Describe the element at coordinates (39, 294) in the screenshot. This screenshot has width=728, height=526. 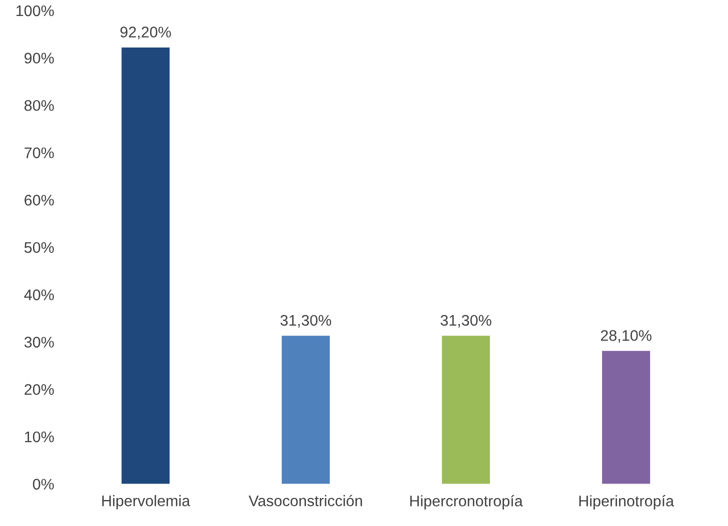
I see `y-tick-label: 40%` at that location.